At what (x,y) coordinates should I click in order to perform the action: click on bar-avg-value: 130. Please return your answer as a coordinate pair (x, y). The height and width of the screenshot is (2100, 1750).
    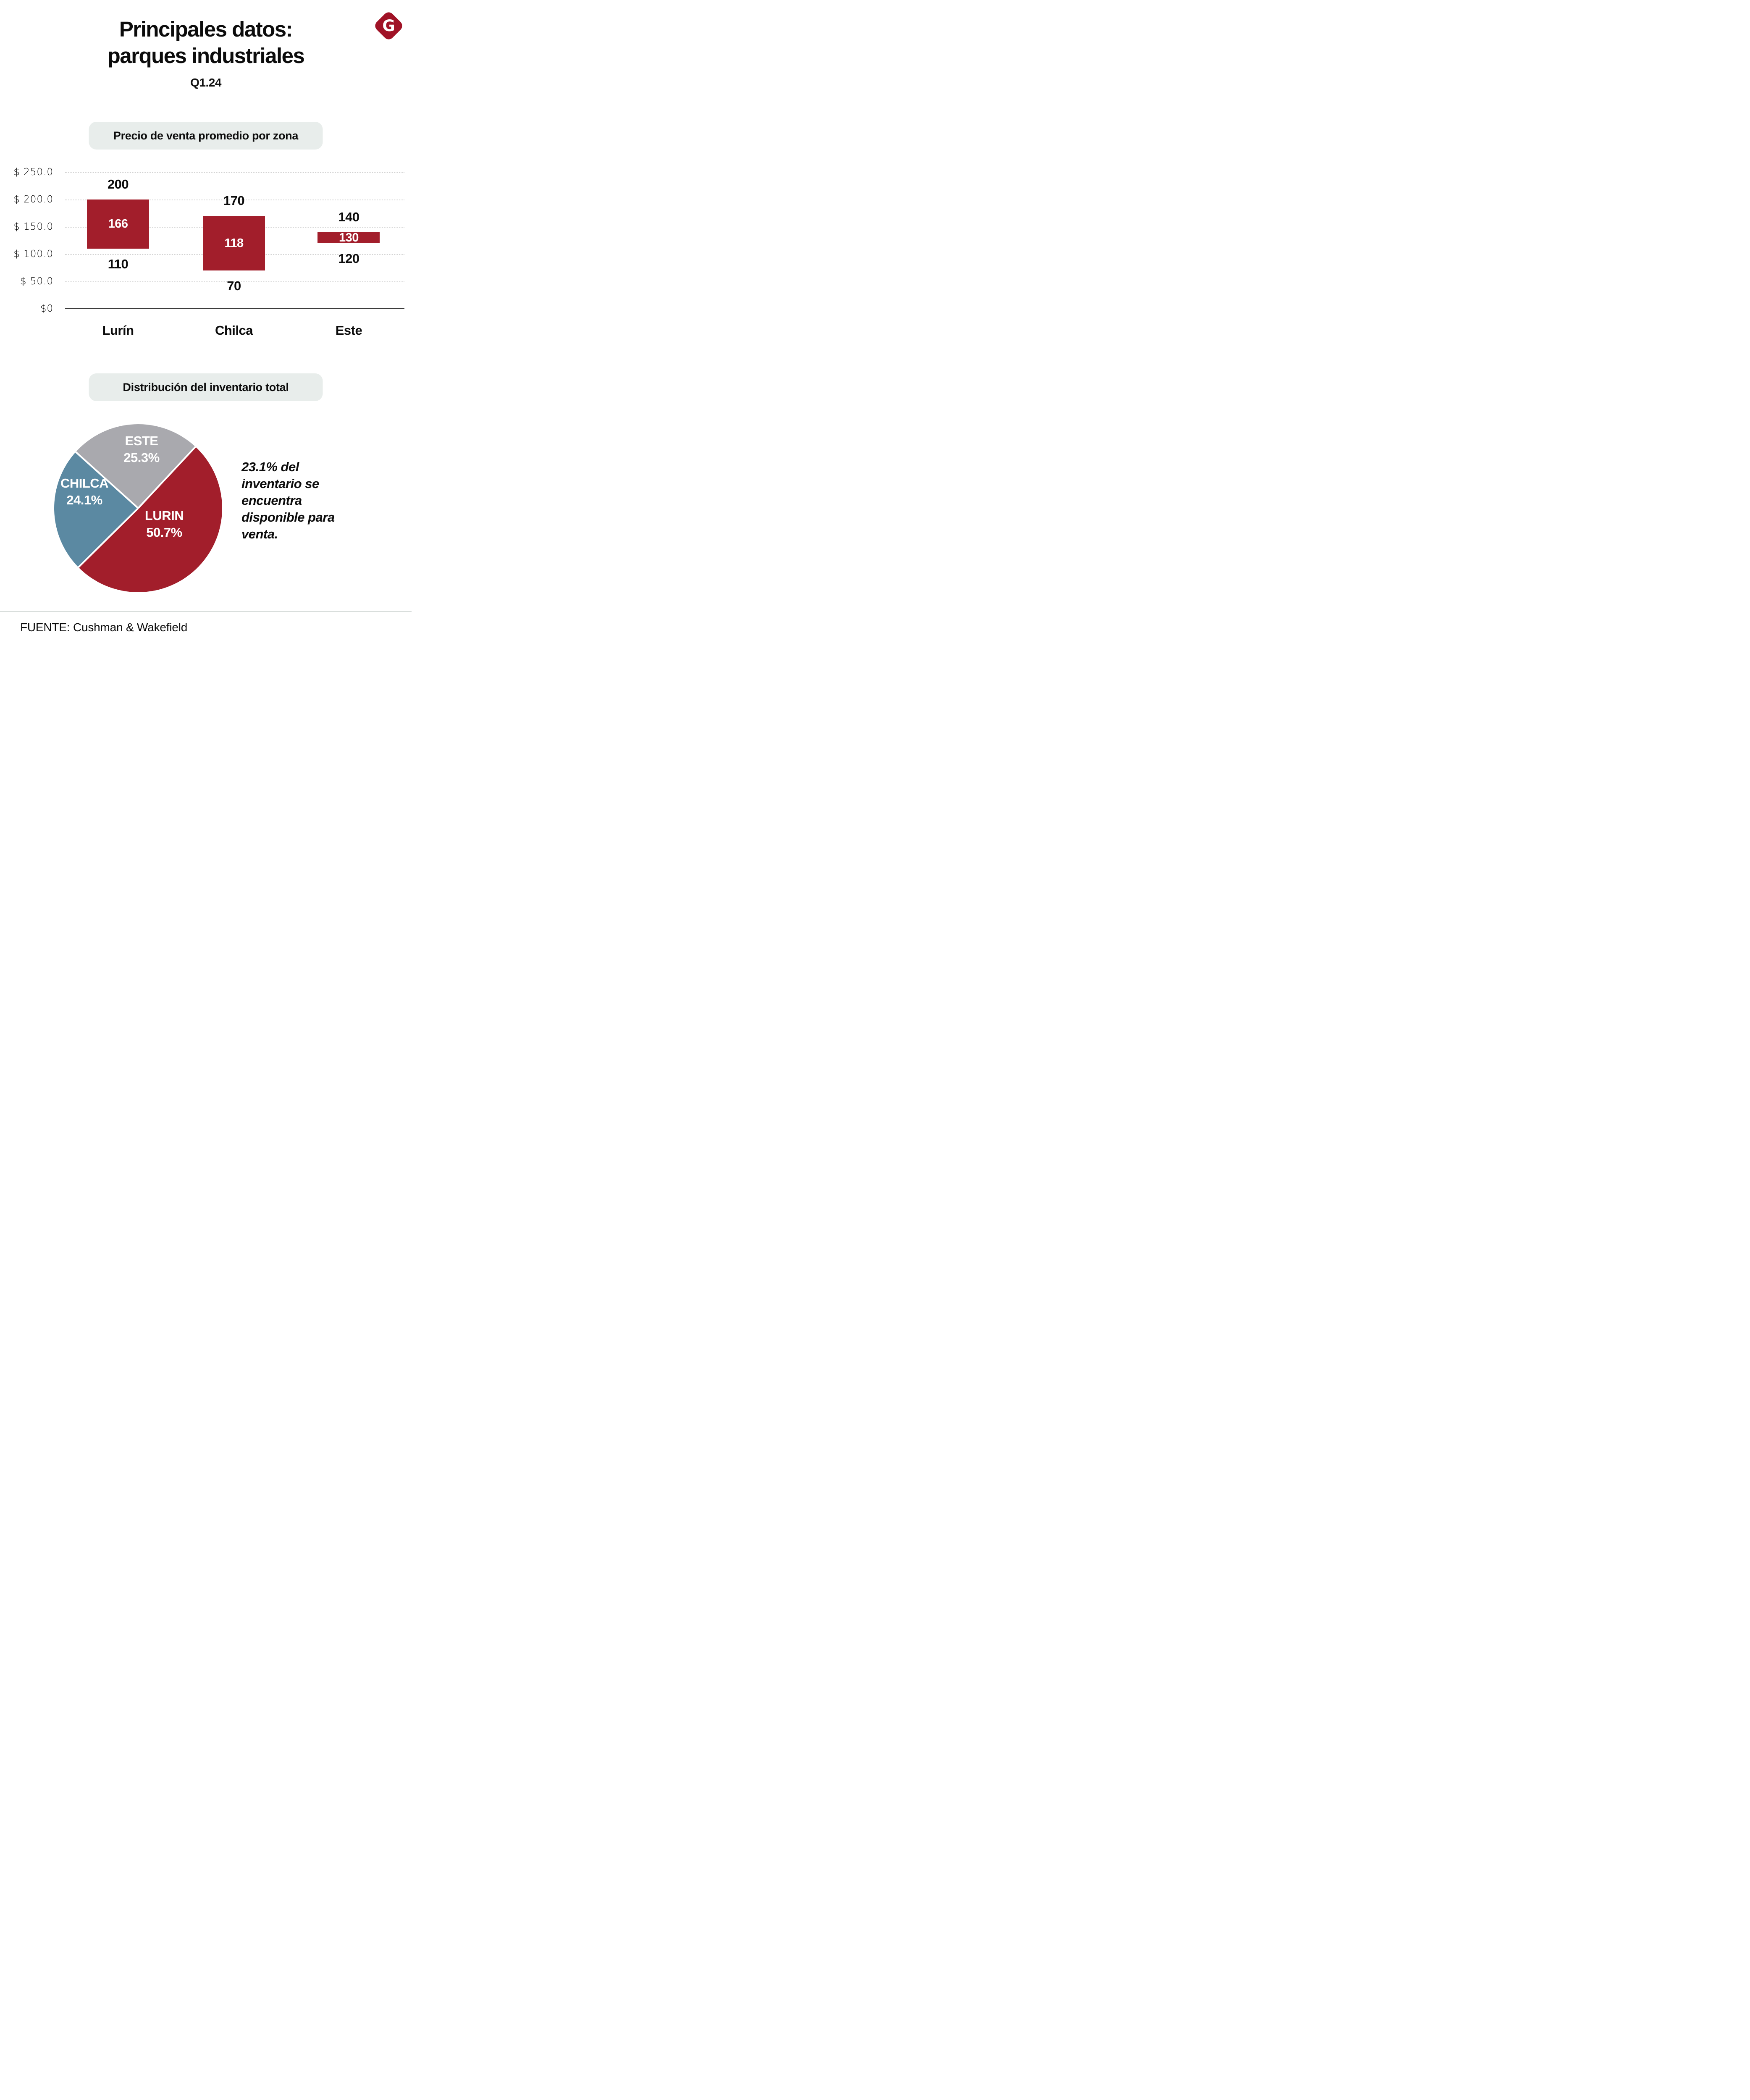
    Looking at the image, I should click on (349, 237).